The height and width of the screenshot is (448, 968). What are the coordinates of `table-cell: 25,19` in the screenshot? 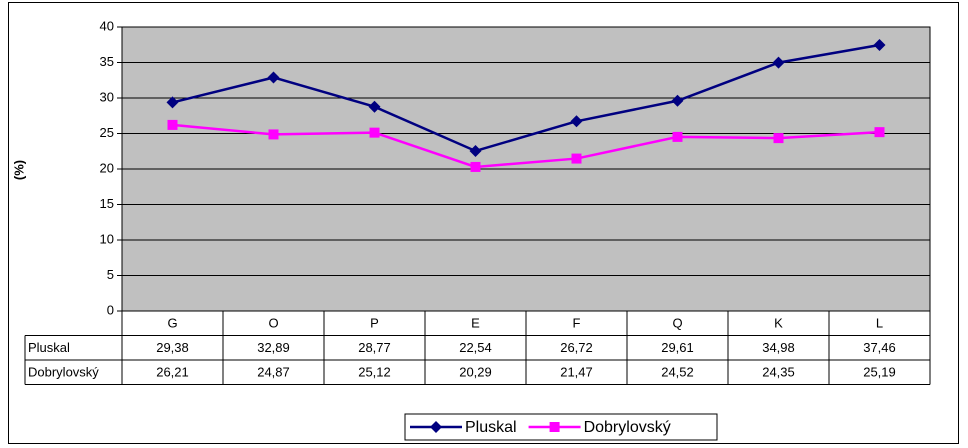 It's located at (879, 372).